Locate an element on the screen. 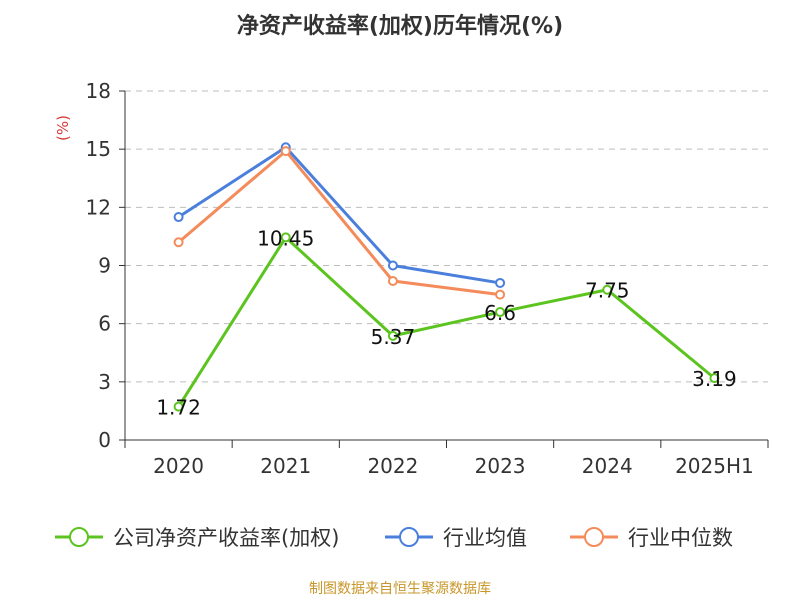  x-tick-label: 2024 is located at coordinates (607, 466).